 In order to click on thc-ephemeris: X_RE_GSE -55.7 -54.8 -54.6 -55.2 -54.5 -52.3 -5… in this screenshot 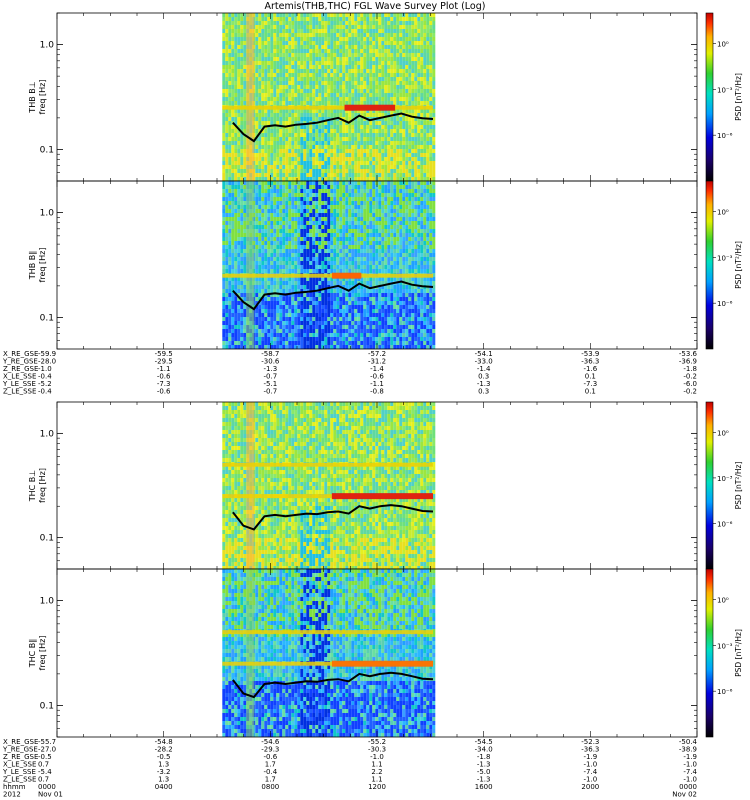, I will do `click(350, 768)`.